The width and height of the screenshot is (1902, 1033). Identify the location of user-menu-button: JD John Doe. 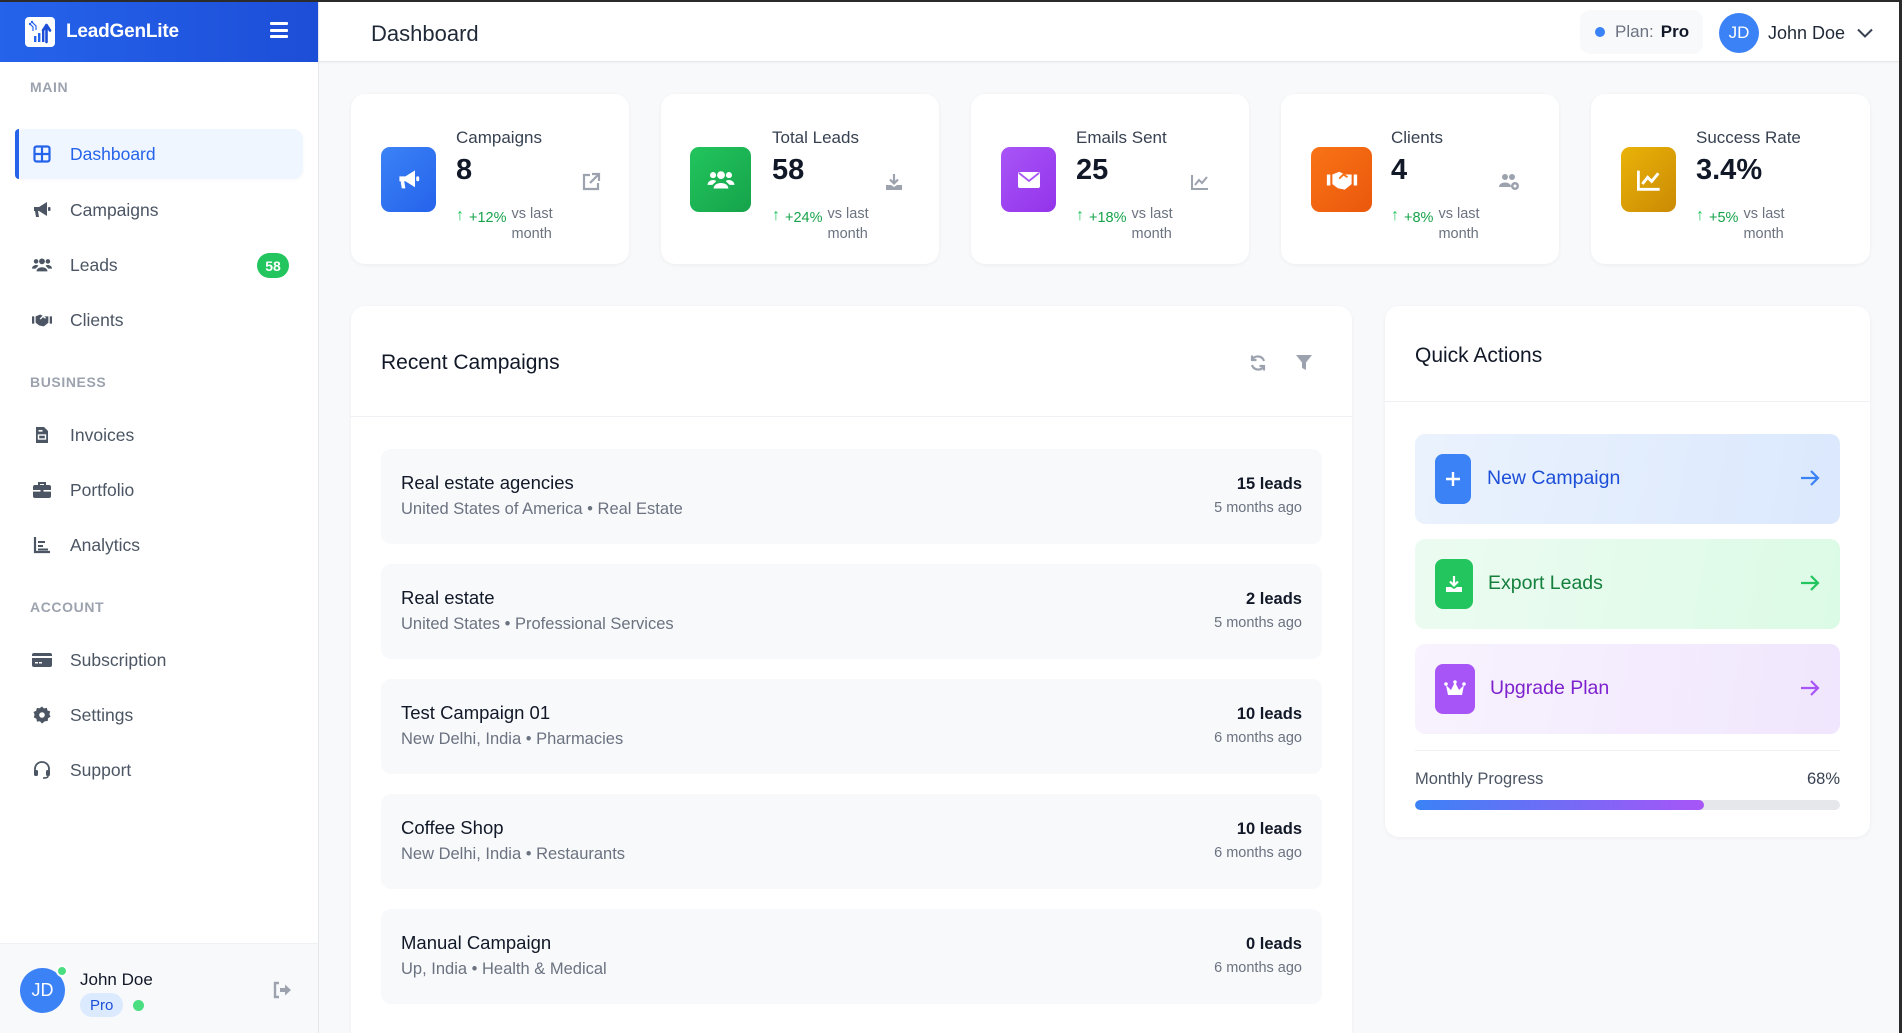
(1796, 33).